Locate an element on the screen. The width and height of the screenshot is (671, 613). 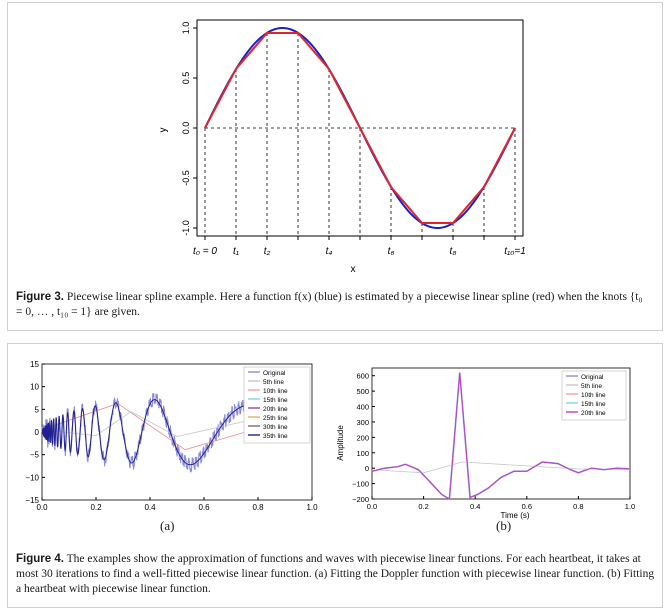
fig4b-series is located at coordinates (501, 436).